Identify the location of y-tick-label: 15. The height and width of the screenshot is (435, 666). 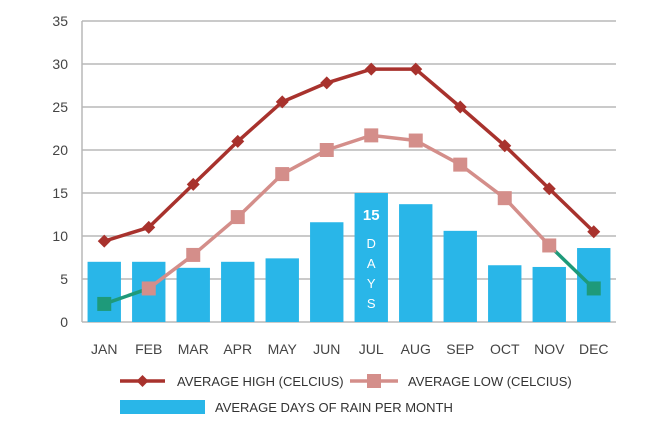
(60, 193).